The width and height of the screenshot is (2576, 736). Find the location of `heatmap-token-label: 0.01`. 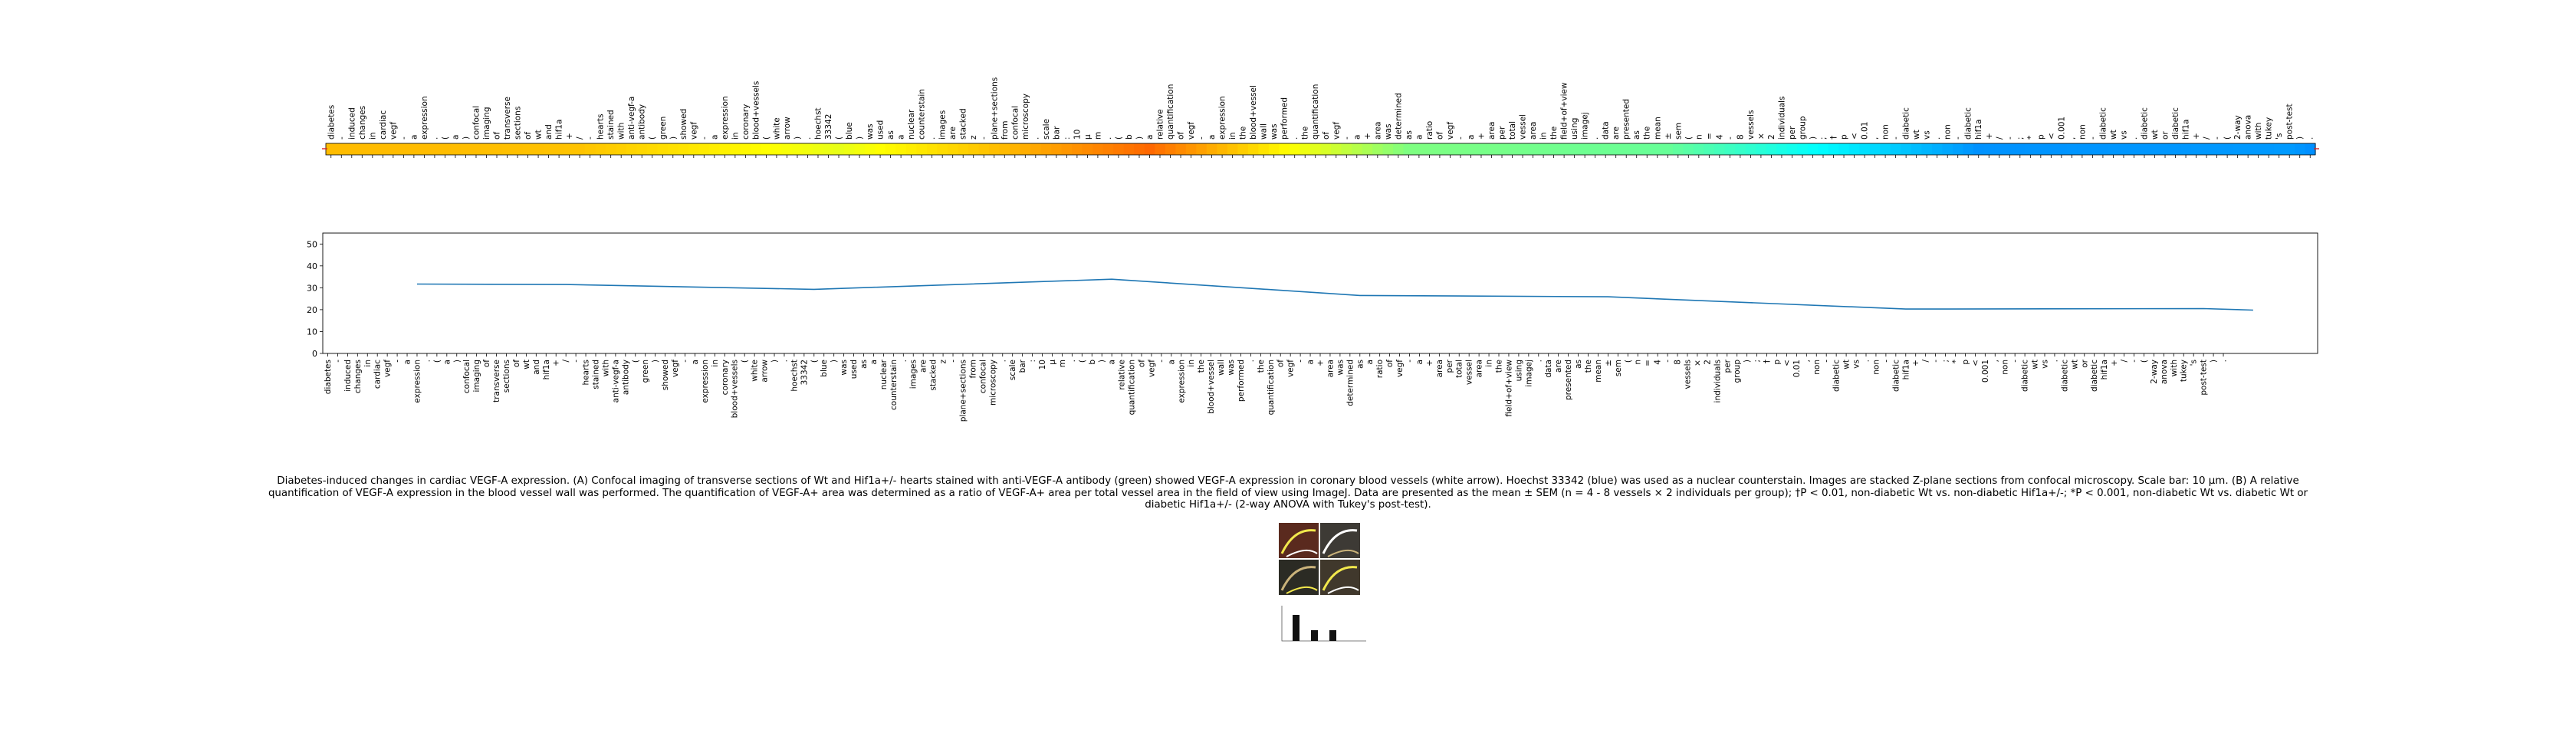

heatmap-token-label: 0.01 is located at coordinates (1866, 131).